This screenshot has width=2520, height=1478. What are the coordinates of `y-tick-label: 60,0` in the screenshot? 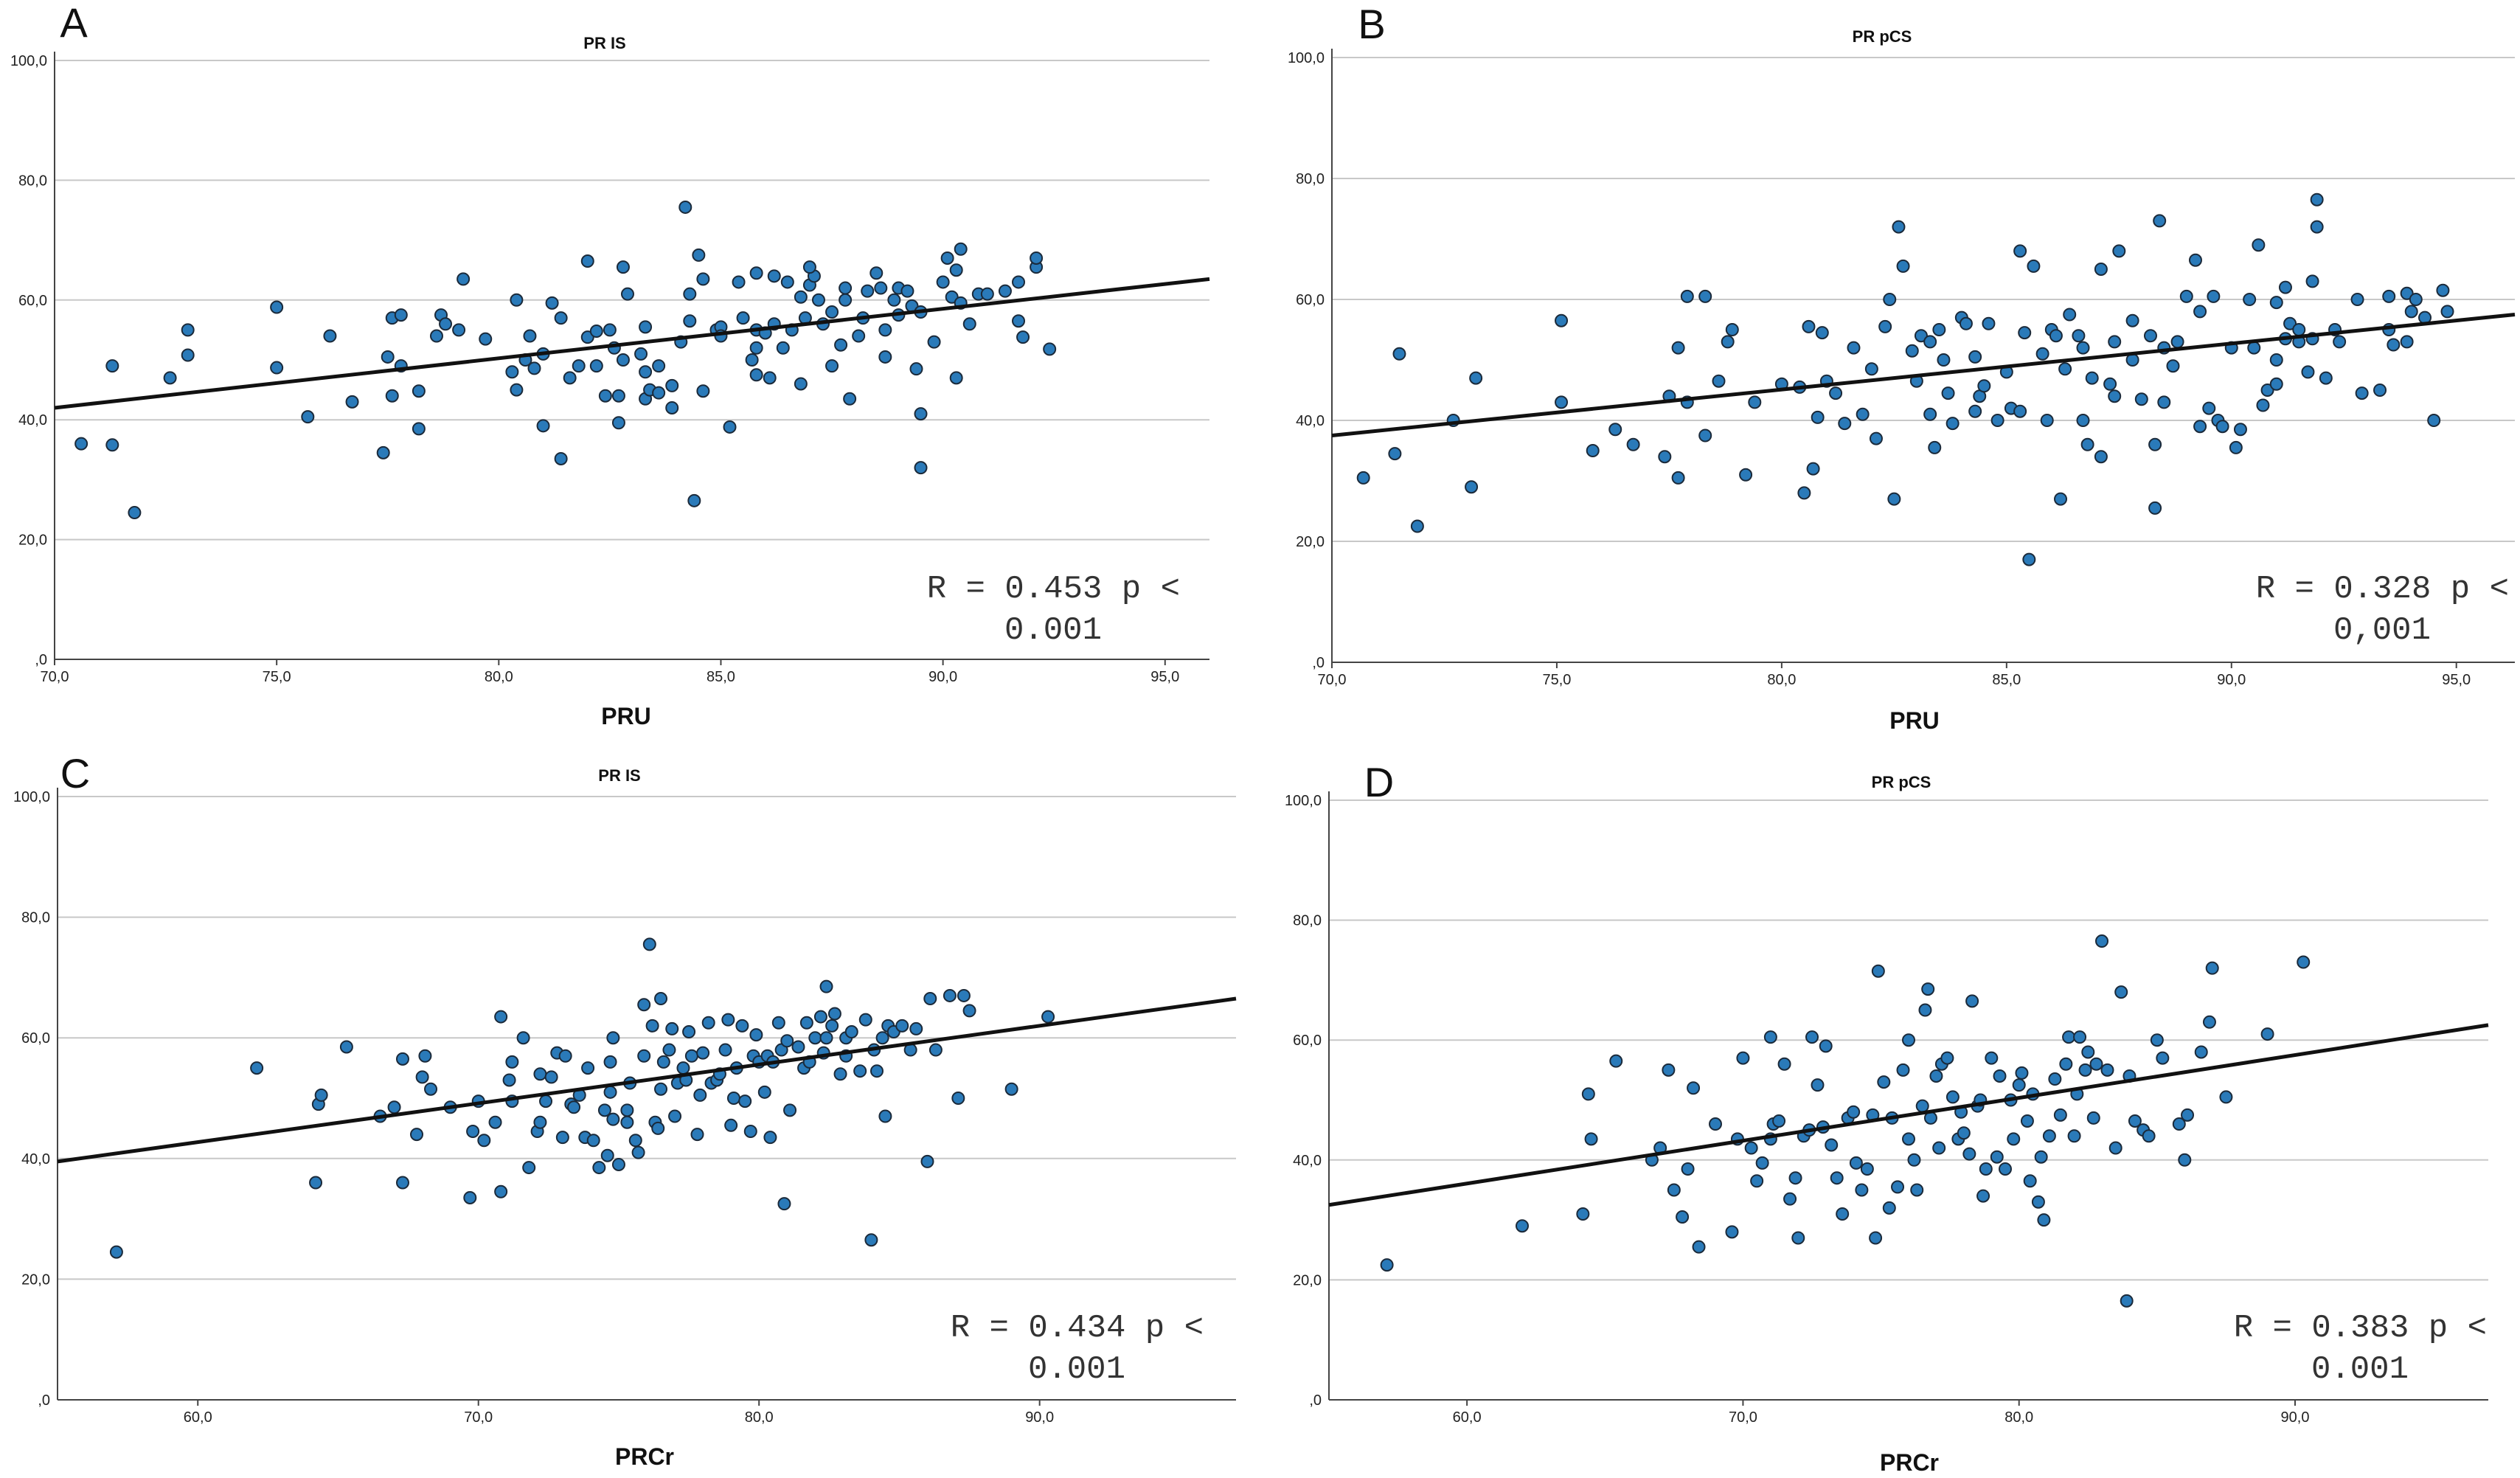 It's located at (36, 1038).